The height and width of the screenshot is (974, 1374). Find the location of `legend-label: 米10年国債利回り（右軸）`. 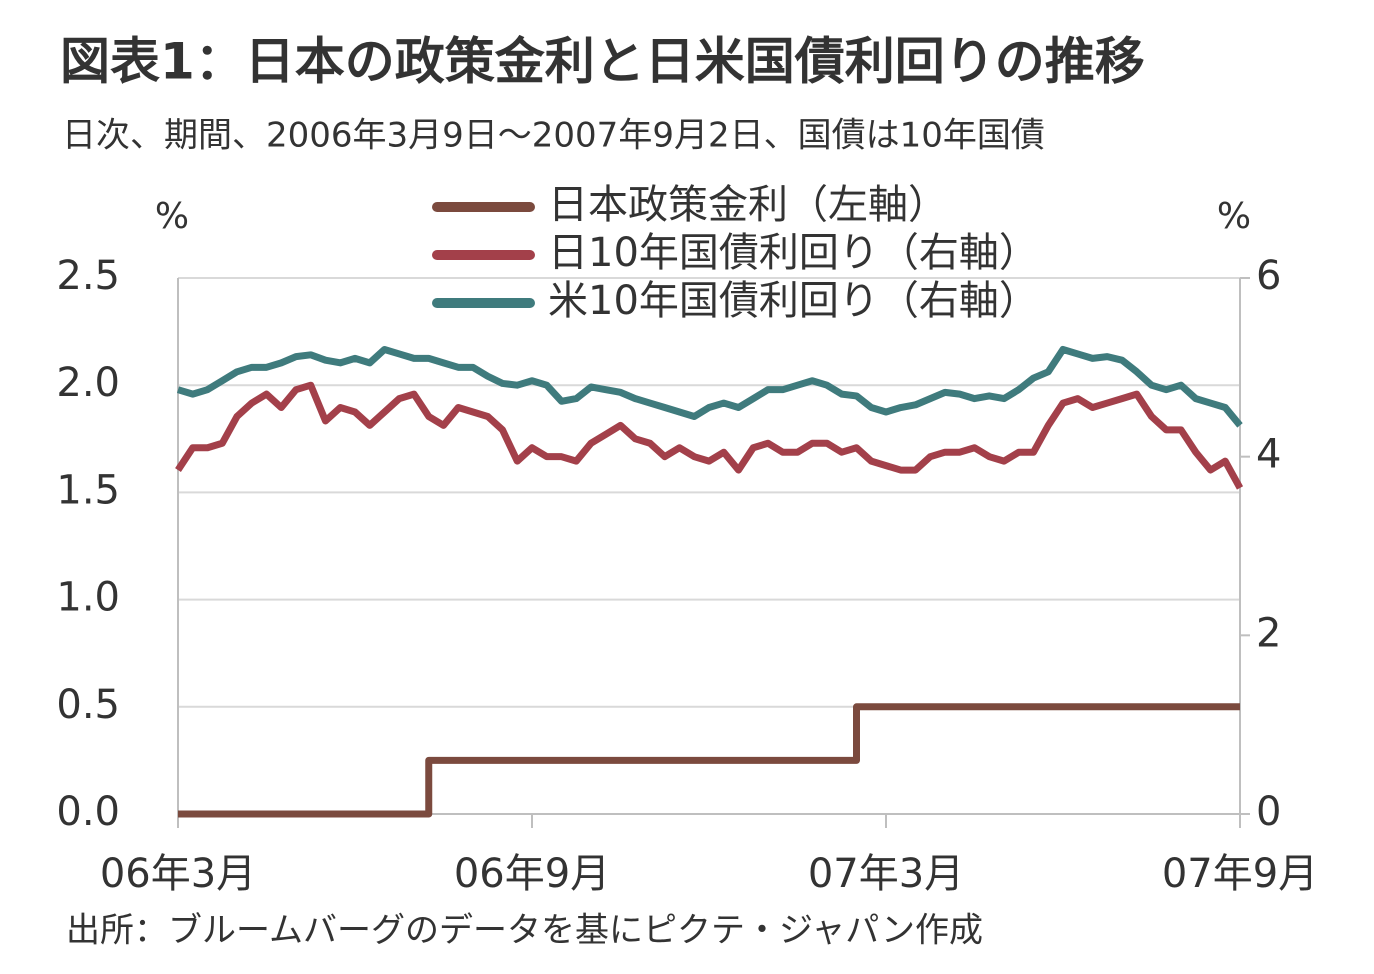

legend-label: 米10年国債利回り（右軸） is located at coordinates (793, 301).